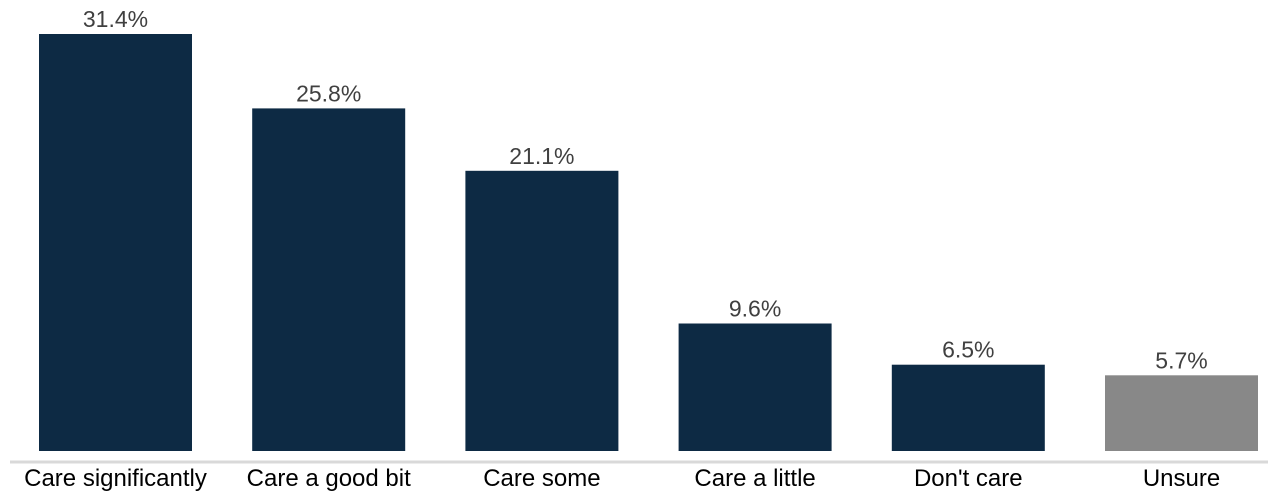 The image size is (1271, 495). What do you see at coordinates (968, 350) in the screenshot?
I see `value-label-4: 6.5%` at bounding box center [968, 350].